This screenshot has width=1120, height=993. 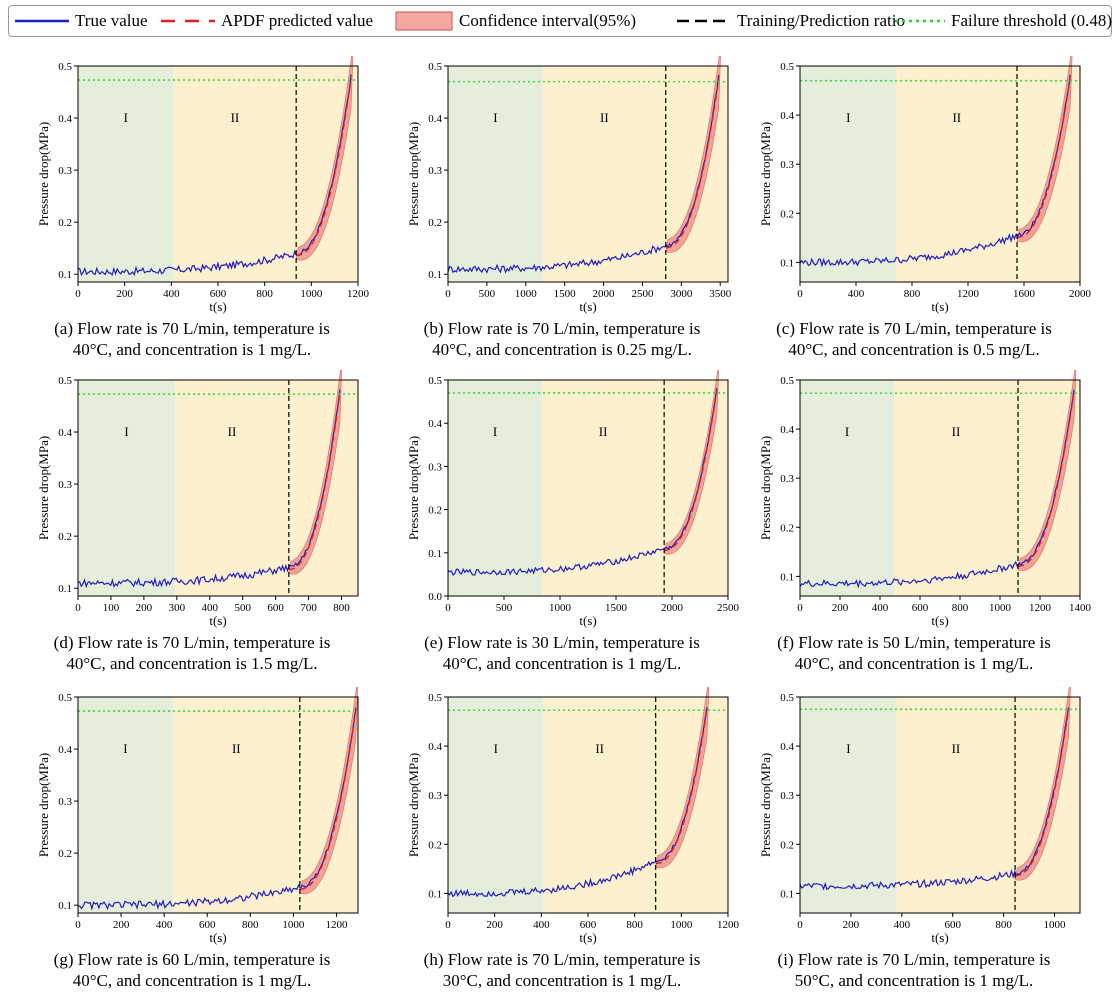 What do you see at coordinates (704, 21) in the screenshot?
I see `legend-swatch-ratio` at bounding box center [704, 21].